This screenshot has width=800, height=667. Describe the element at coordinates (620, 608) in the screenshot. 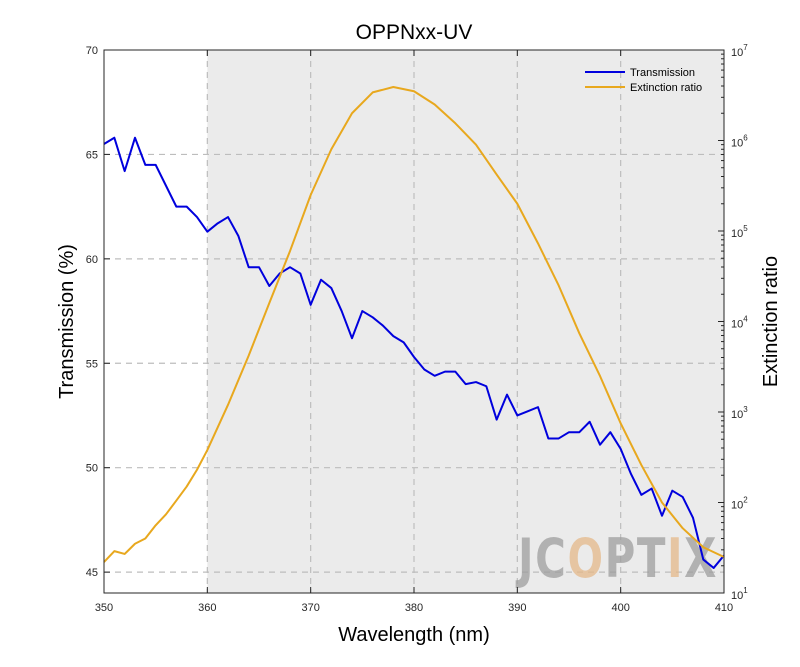

I see `x-tick-label: 400` at that location.